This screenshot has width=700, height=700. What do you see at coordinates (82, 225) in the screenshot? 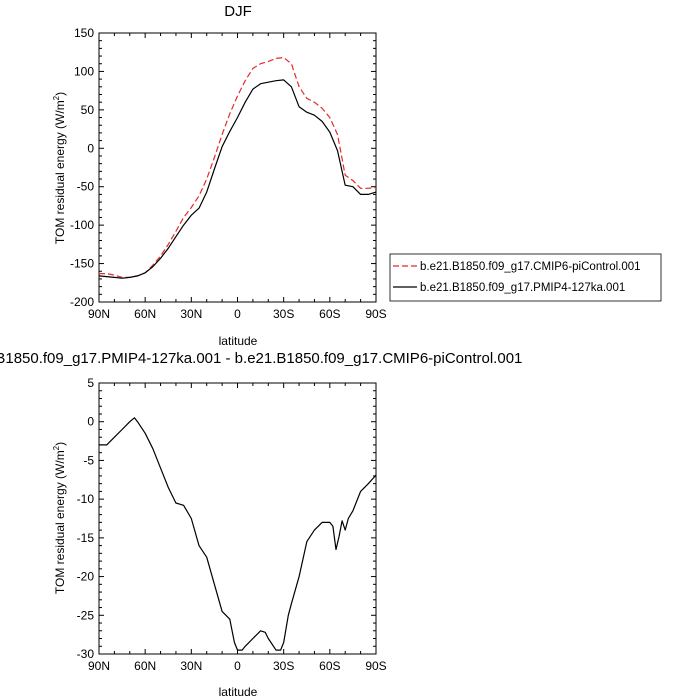
I see `y-tick-label: -100` at bounding box center [82, 225].